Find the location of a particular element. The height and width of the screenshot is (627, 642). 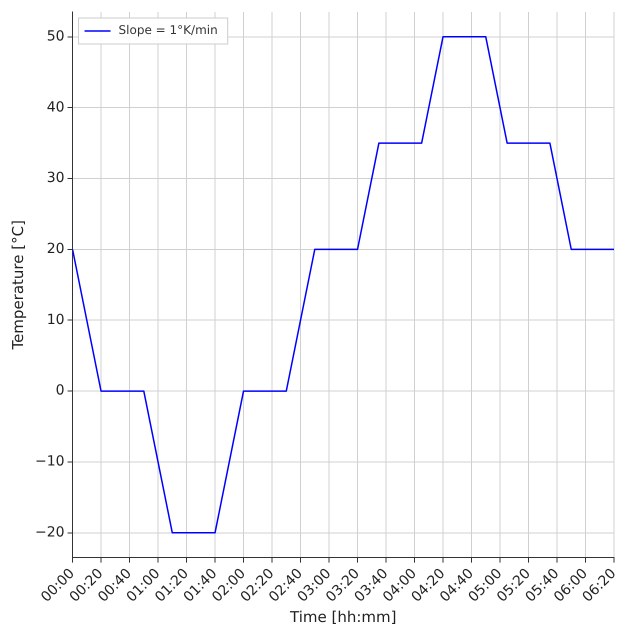

y-tick-label: −10 is located at coordinates (50, 462).